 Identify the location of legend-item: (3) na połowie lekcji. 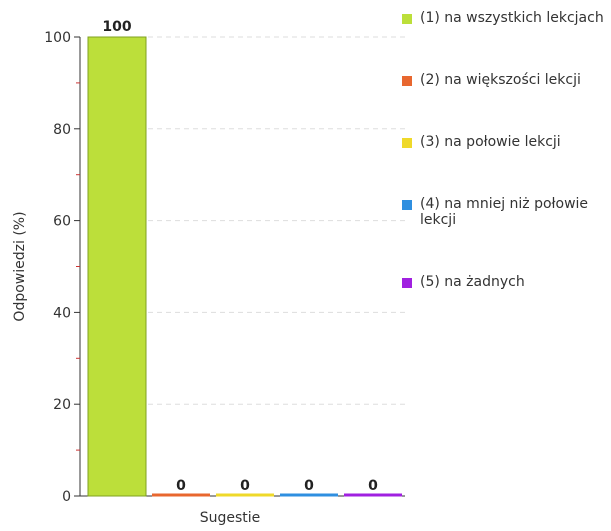
(505, 142).